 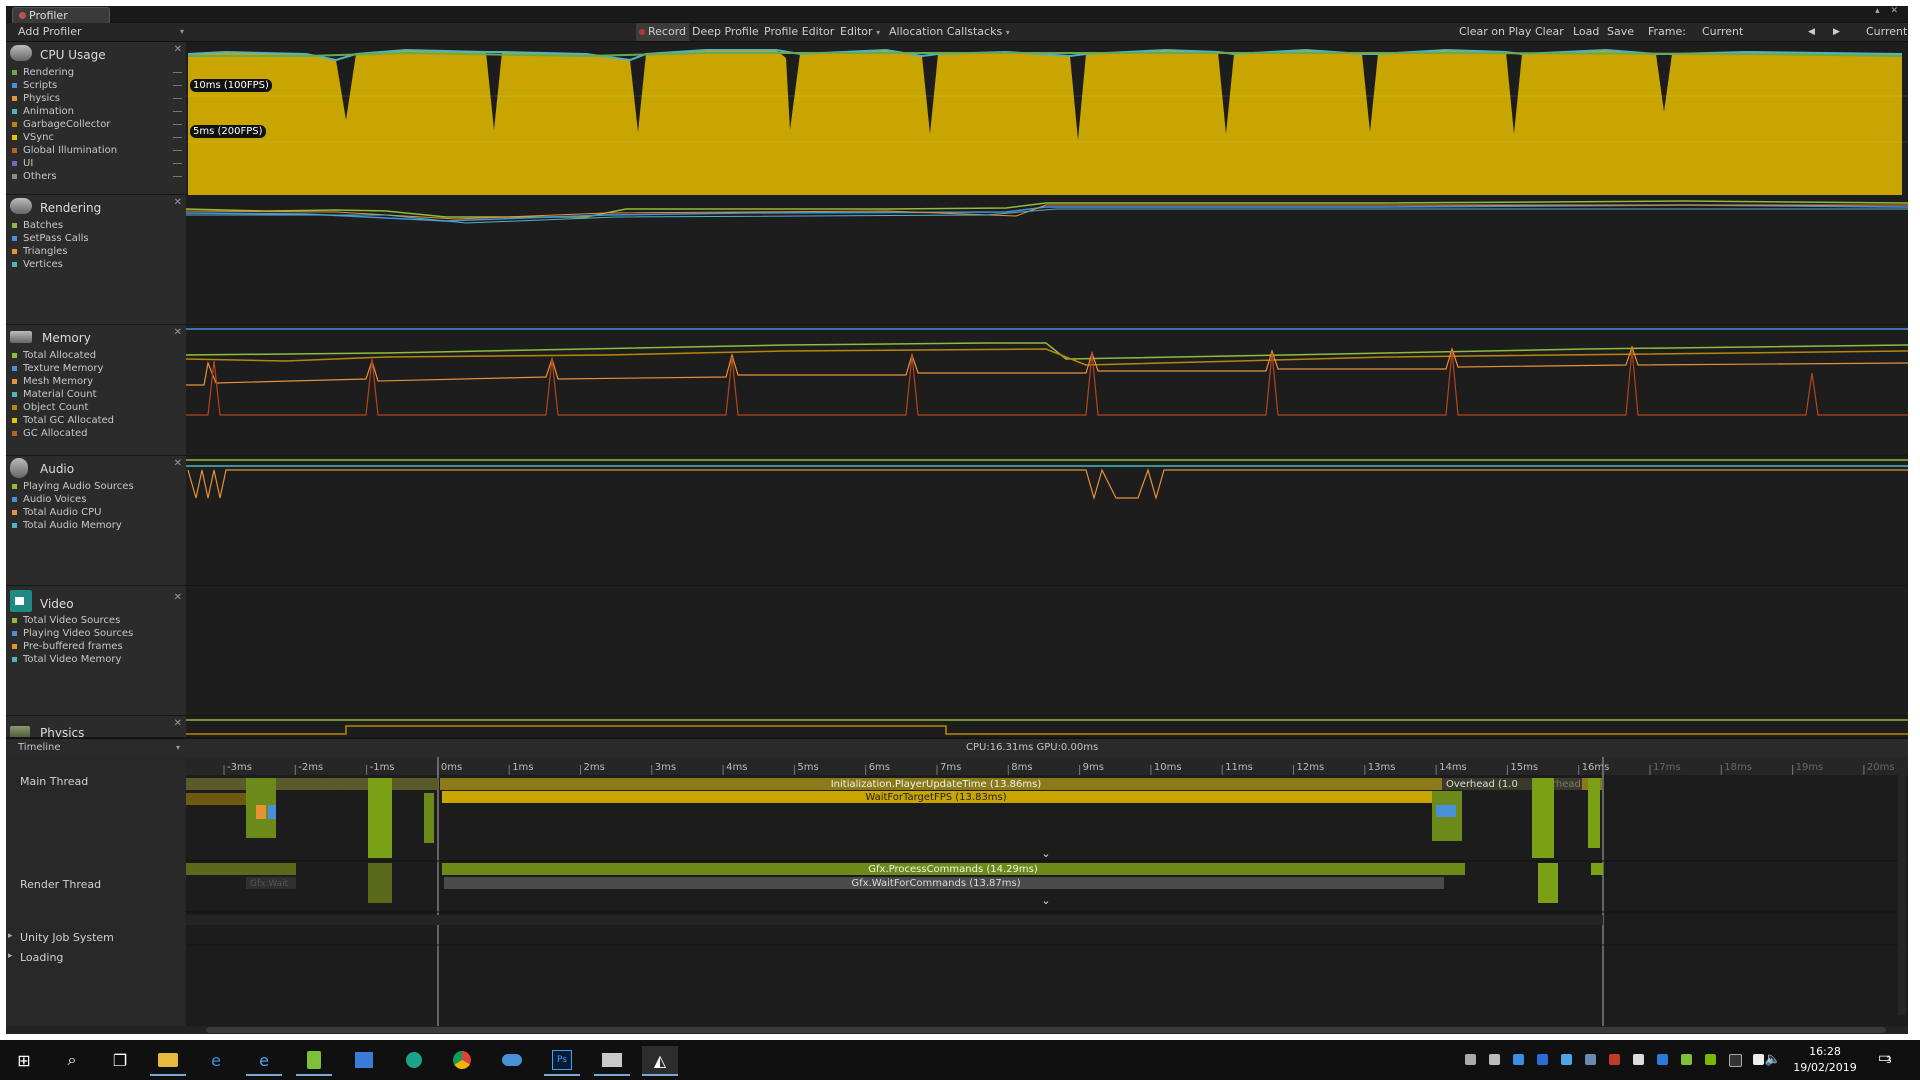 I want to click on network-icon, so click(x=1758, y=1059).